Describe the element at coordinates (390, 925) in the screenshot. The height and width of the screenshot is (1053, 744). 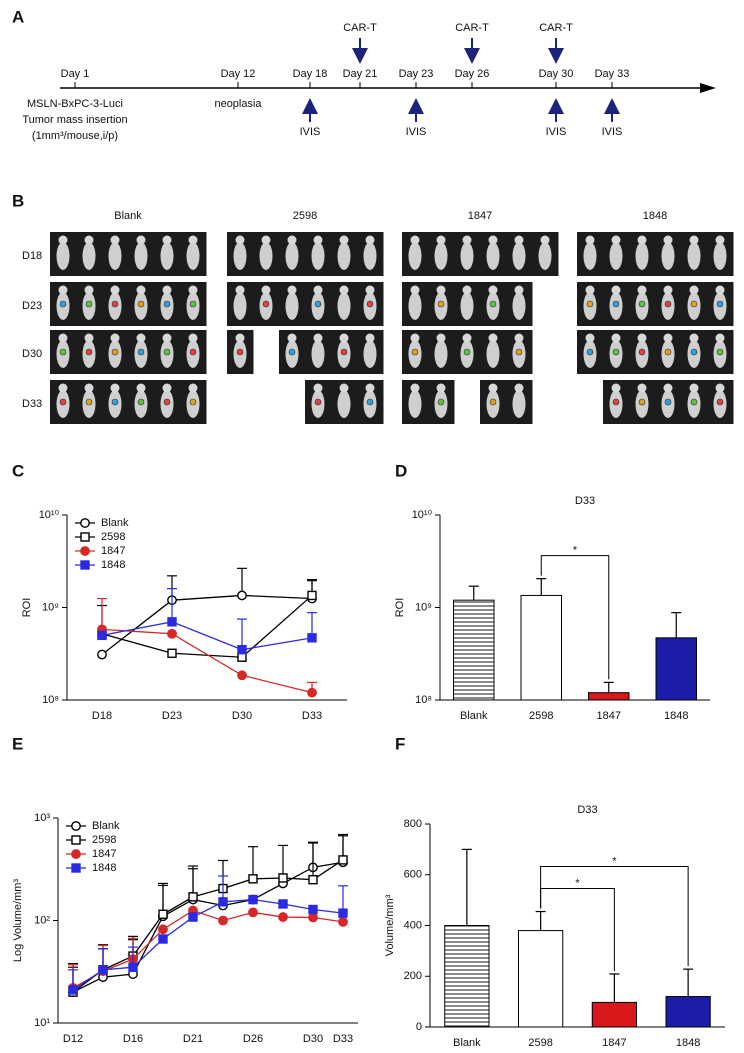
I see `y-axis-label: Volume/mm³` at that location.